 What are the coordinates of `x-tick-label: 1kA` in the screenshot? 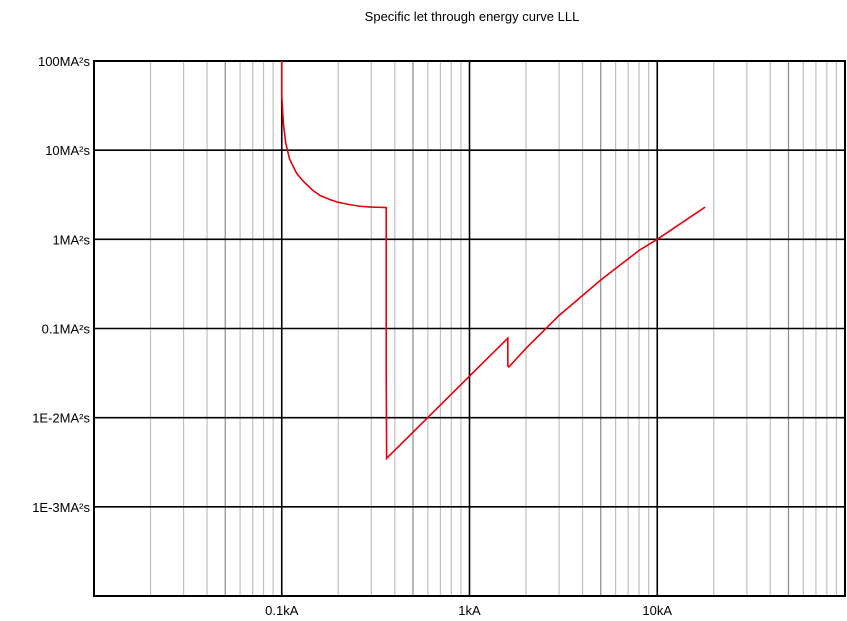 It's located at (469, 610).